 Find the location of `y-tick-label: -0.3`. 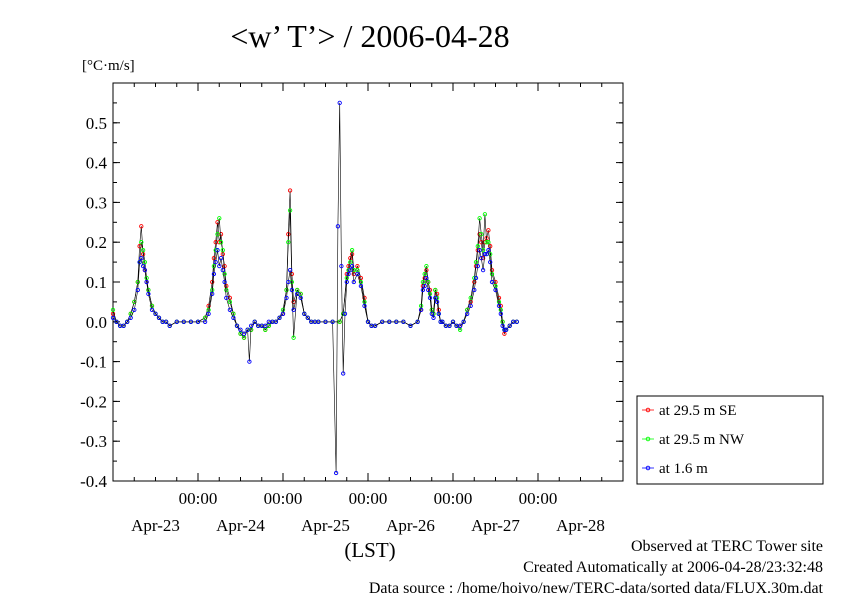

y-tick-label: -0.3 is located at coordinates (93, 441).